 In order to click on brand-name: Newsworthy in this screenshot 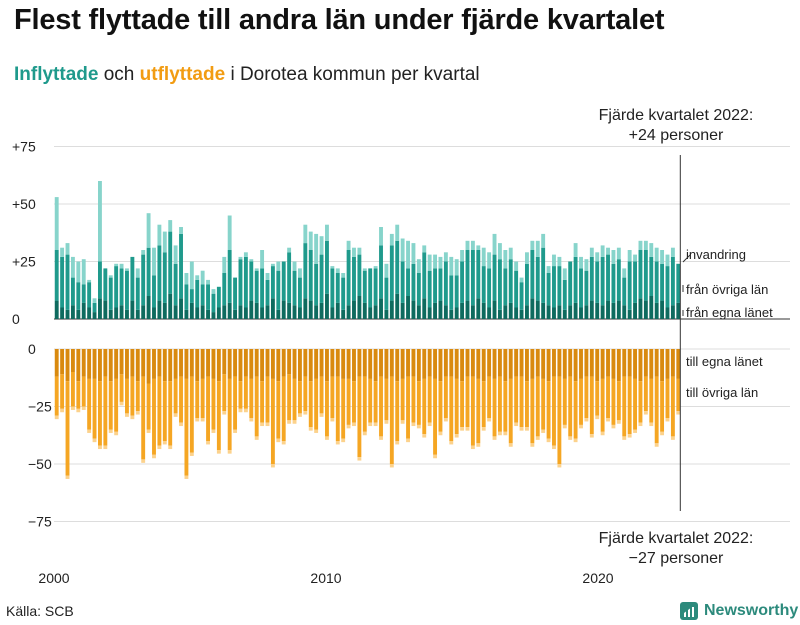, I will do `click(751, 610)`.